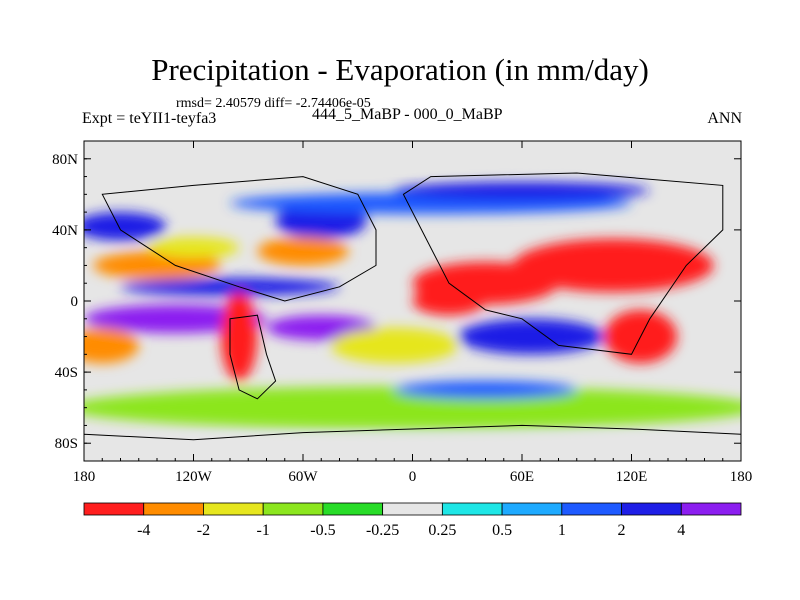 The image size is (800, 600). Describe the element at coordinates (263, 530) in the screenshot. I see `colorbar-label: -1` at that location.